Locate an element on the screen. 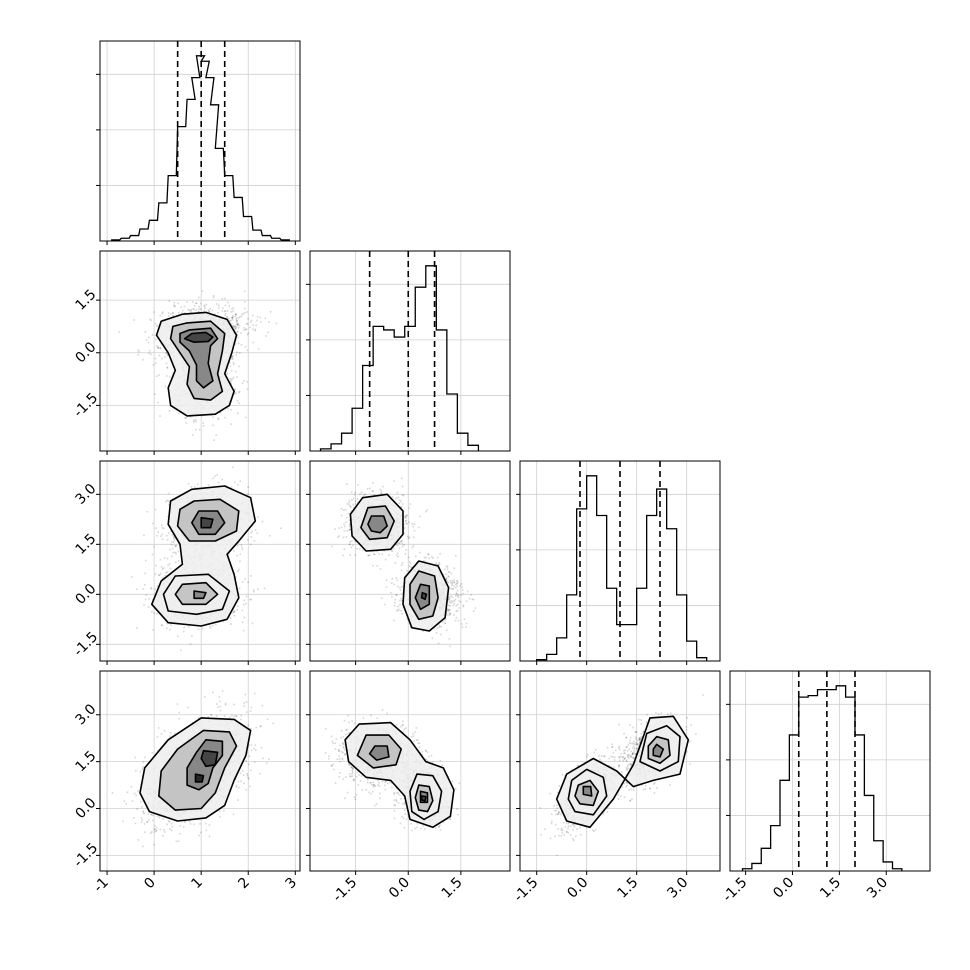 The height and width of the screenshot is (970, 970). x-tick-label: 1 is located at coordinates (197, 884).